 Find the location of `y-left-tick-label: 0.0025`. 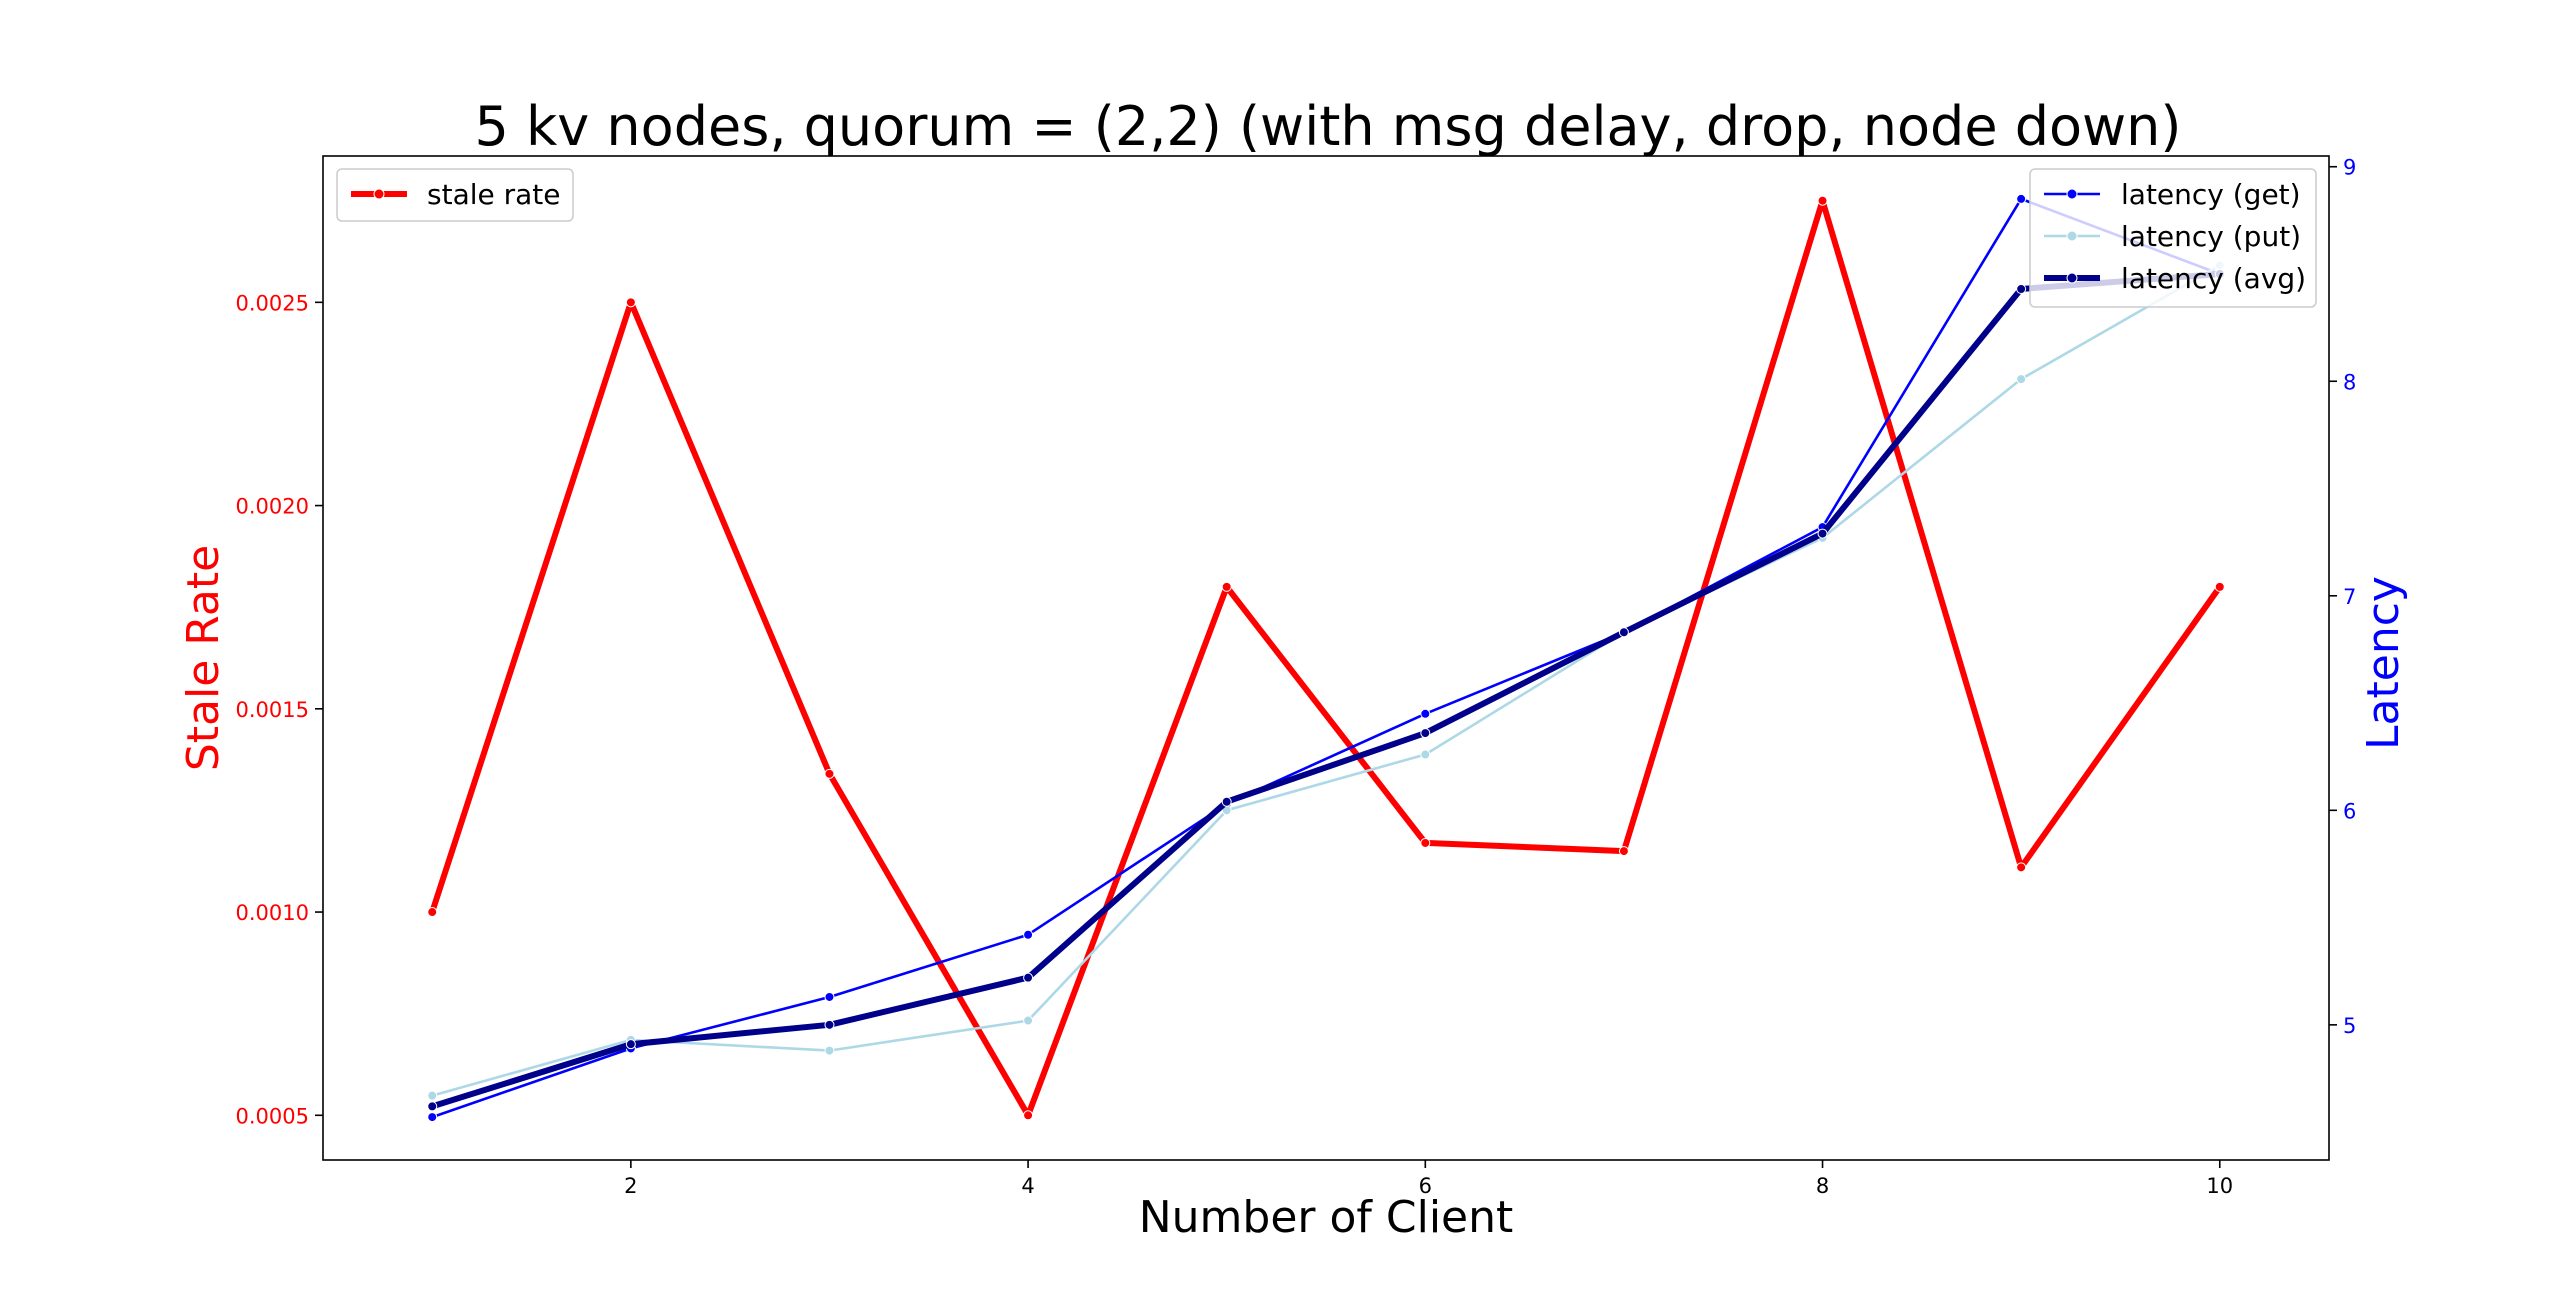

y-left-tick-label: 0.0025 is located at coordinates (272, 303).